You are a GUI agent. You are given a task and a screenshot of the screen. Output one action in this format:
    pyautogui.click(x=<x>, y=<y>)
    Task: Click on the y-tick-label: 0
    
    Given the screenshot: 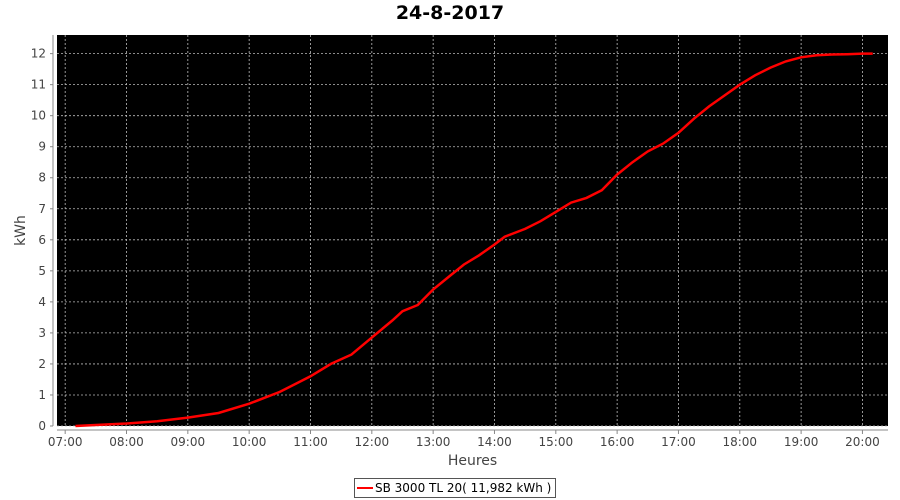 What is the action you would take?
    pyautogui.click(x=42, y=426)
    